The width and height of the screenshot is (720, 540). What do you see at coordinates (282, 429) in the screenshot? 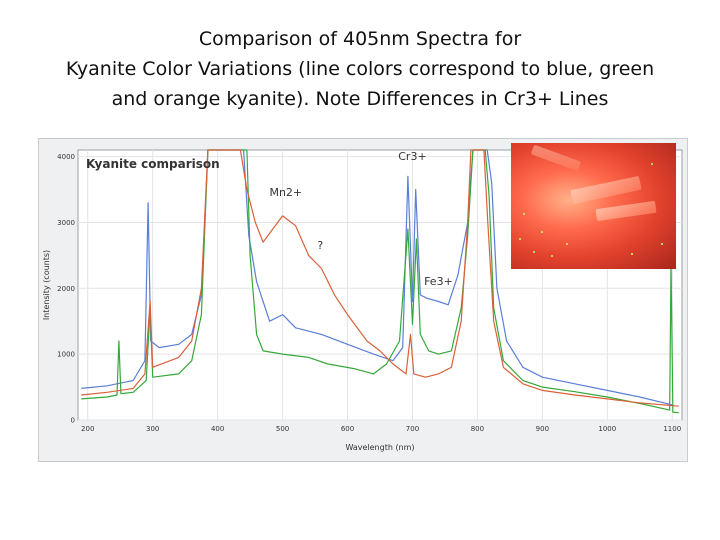
I see `x-tick-label: 500` at bounding box center [282, 429].